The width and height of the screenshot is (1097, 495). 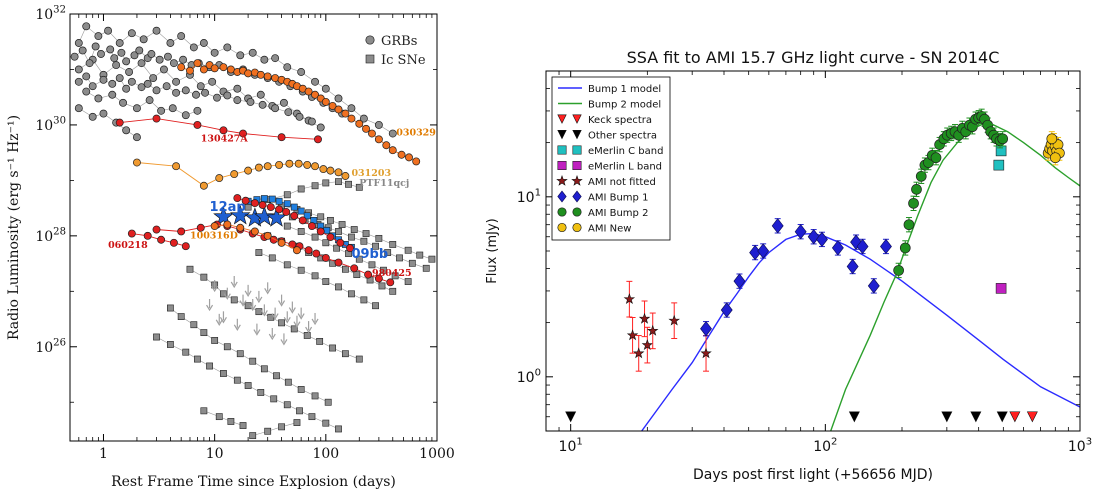 What do you see at coordinates (609, 229) in the screenshot?
I see `legend-label: AMI New` at bounding box center [609, 229].